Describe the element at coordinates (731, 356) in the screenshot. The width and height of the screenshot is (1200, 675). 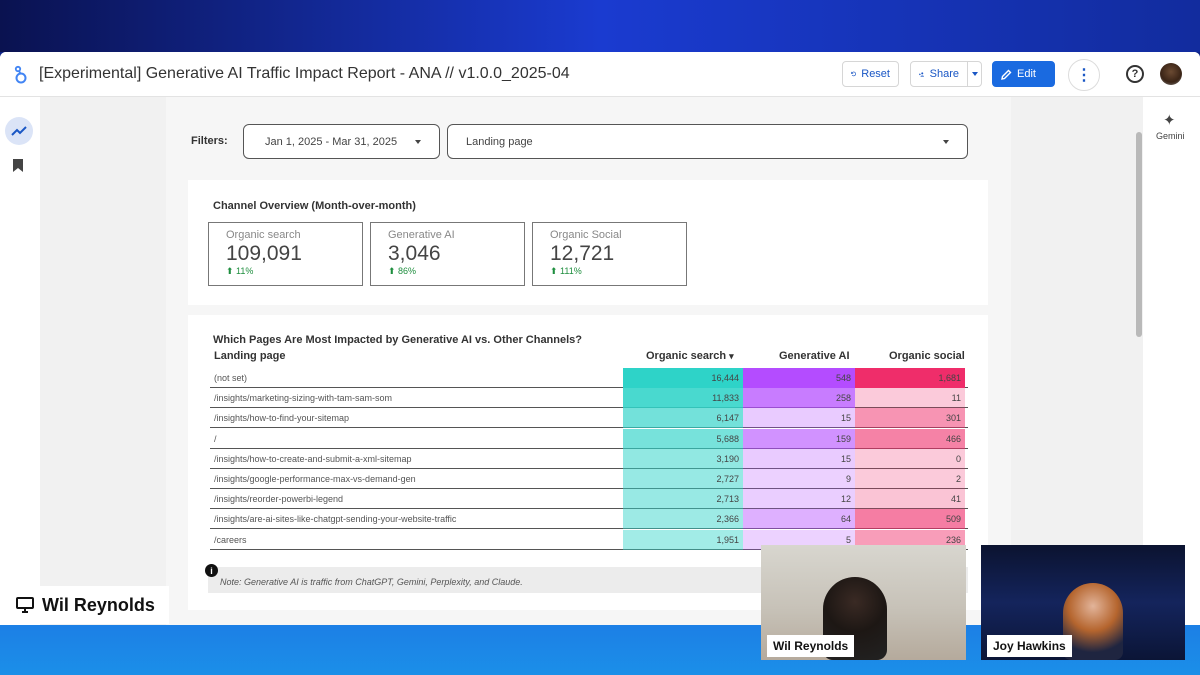
I see `sort-desc-icon: ▾` at that location.